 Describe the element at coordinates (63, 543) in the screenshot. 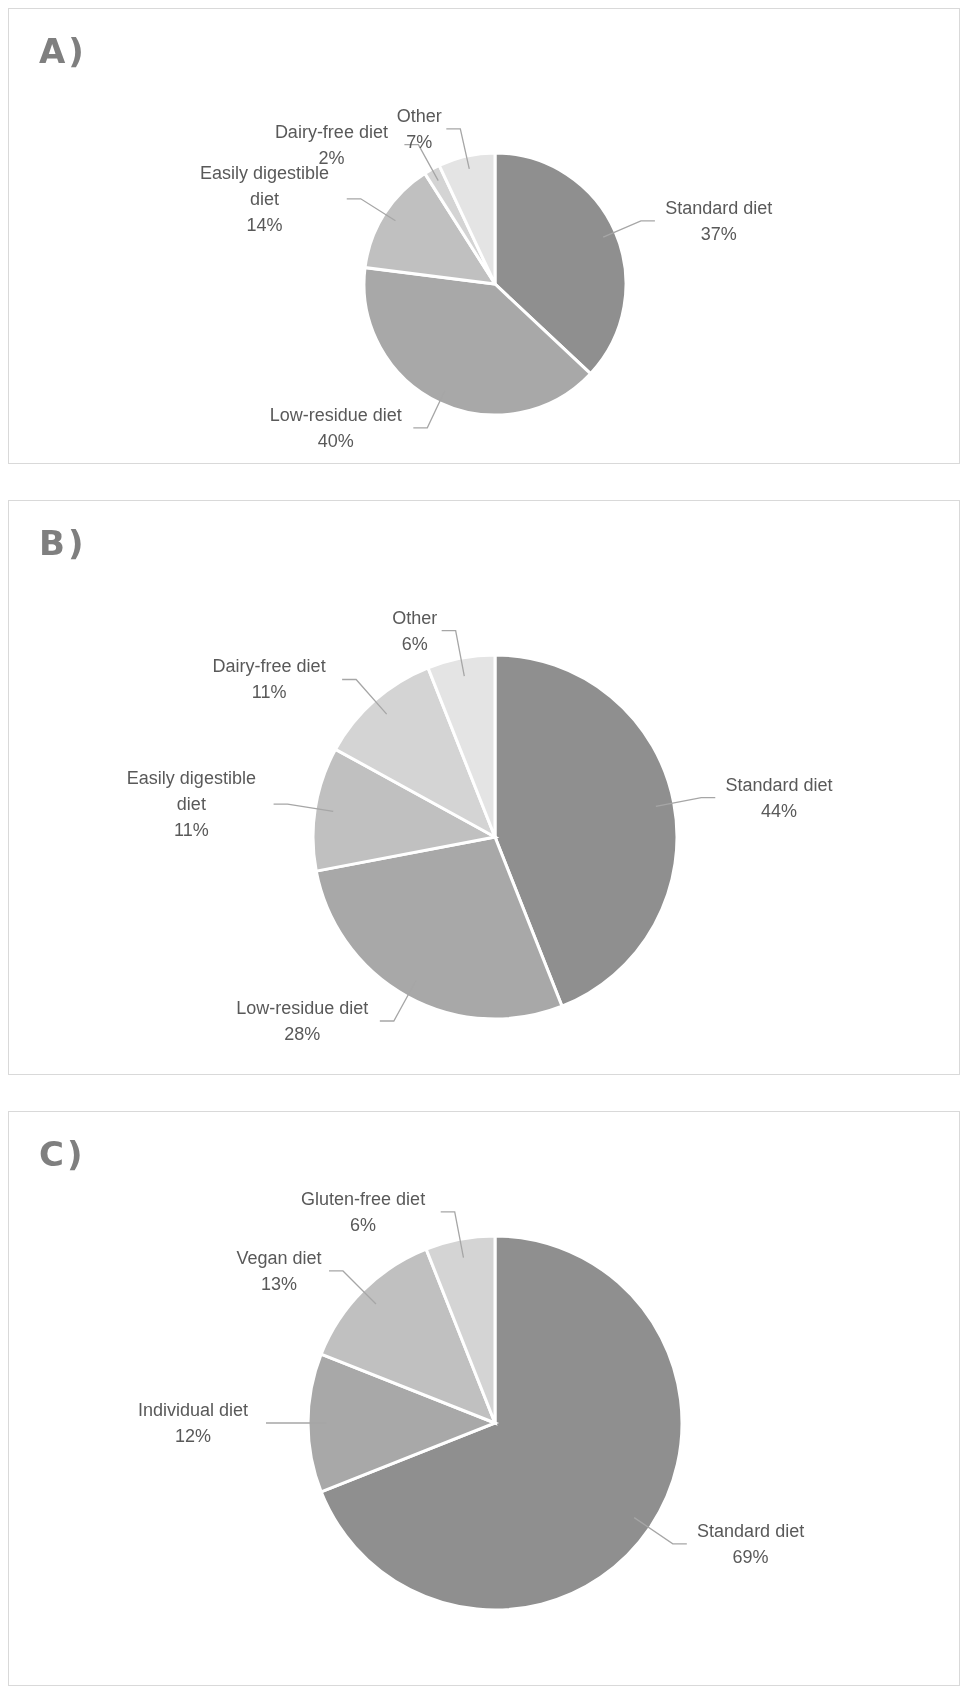

I see `chart-title: B)` at that location.